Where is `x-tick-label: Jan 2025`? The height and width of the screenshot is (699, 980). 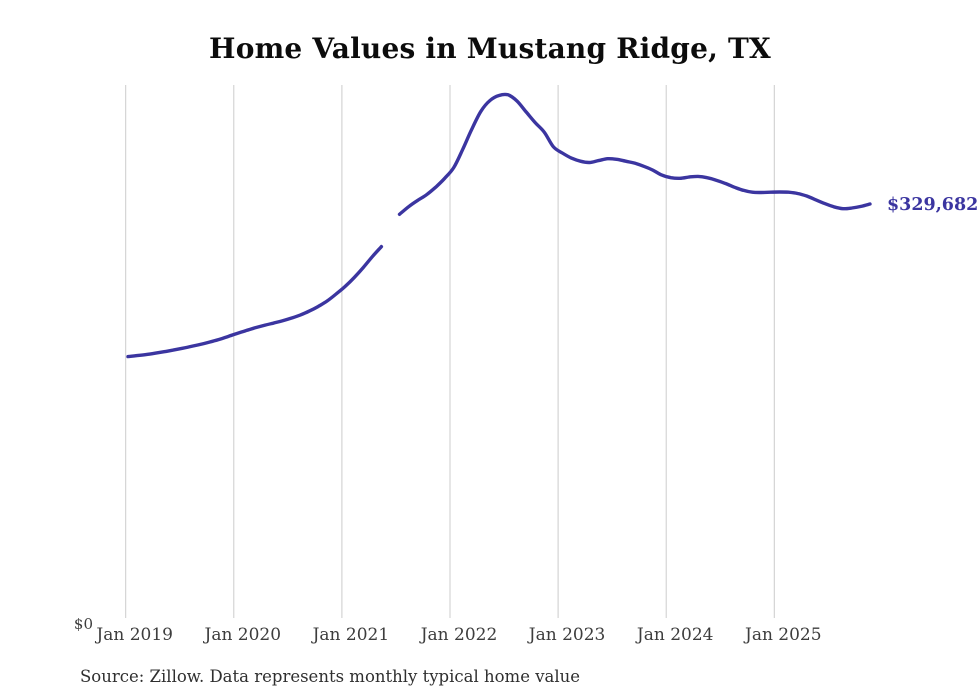
x-tick-label: Jan 2025 is located at coordinates (782, 635).